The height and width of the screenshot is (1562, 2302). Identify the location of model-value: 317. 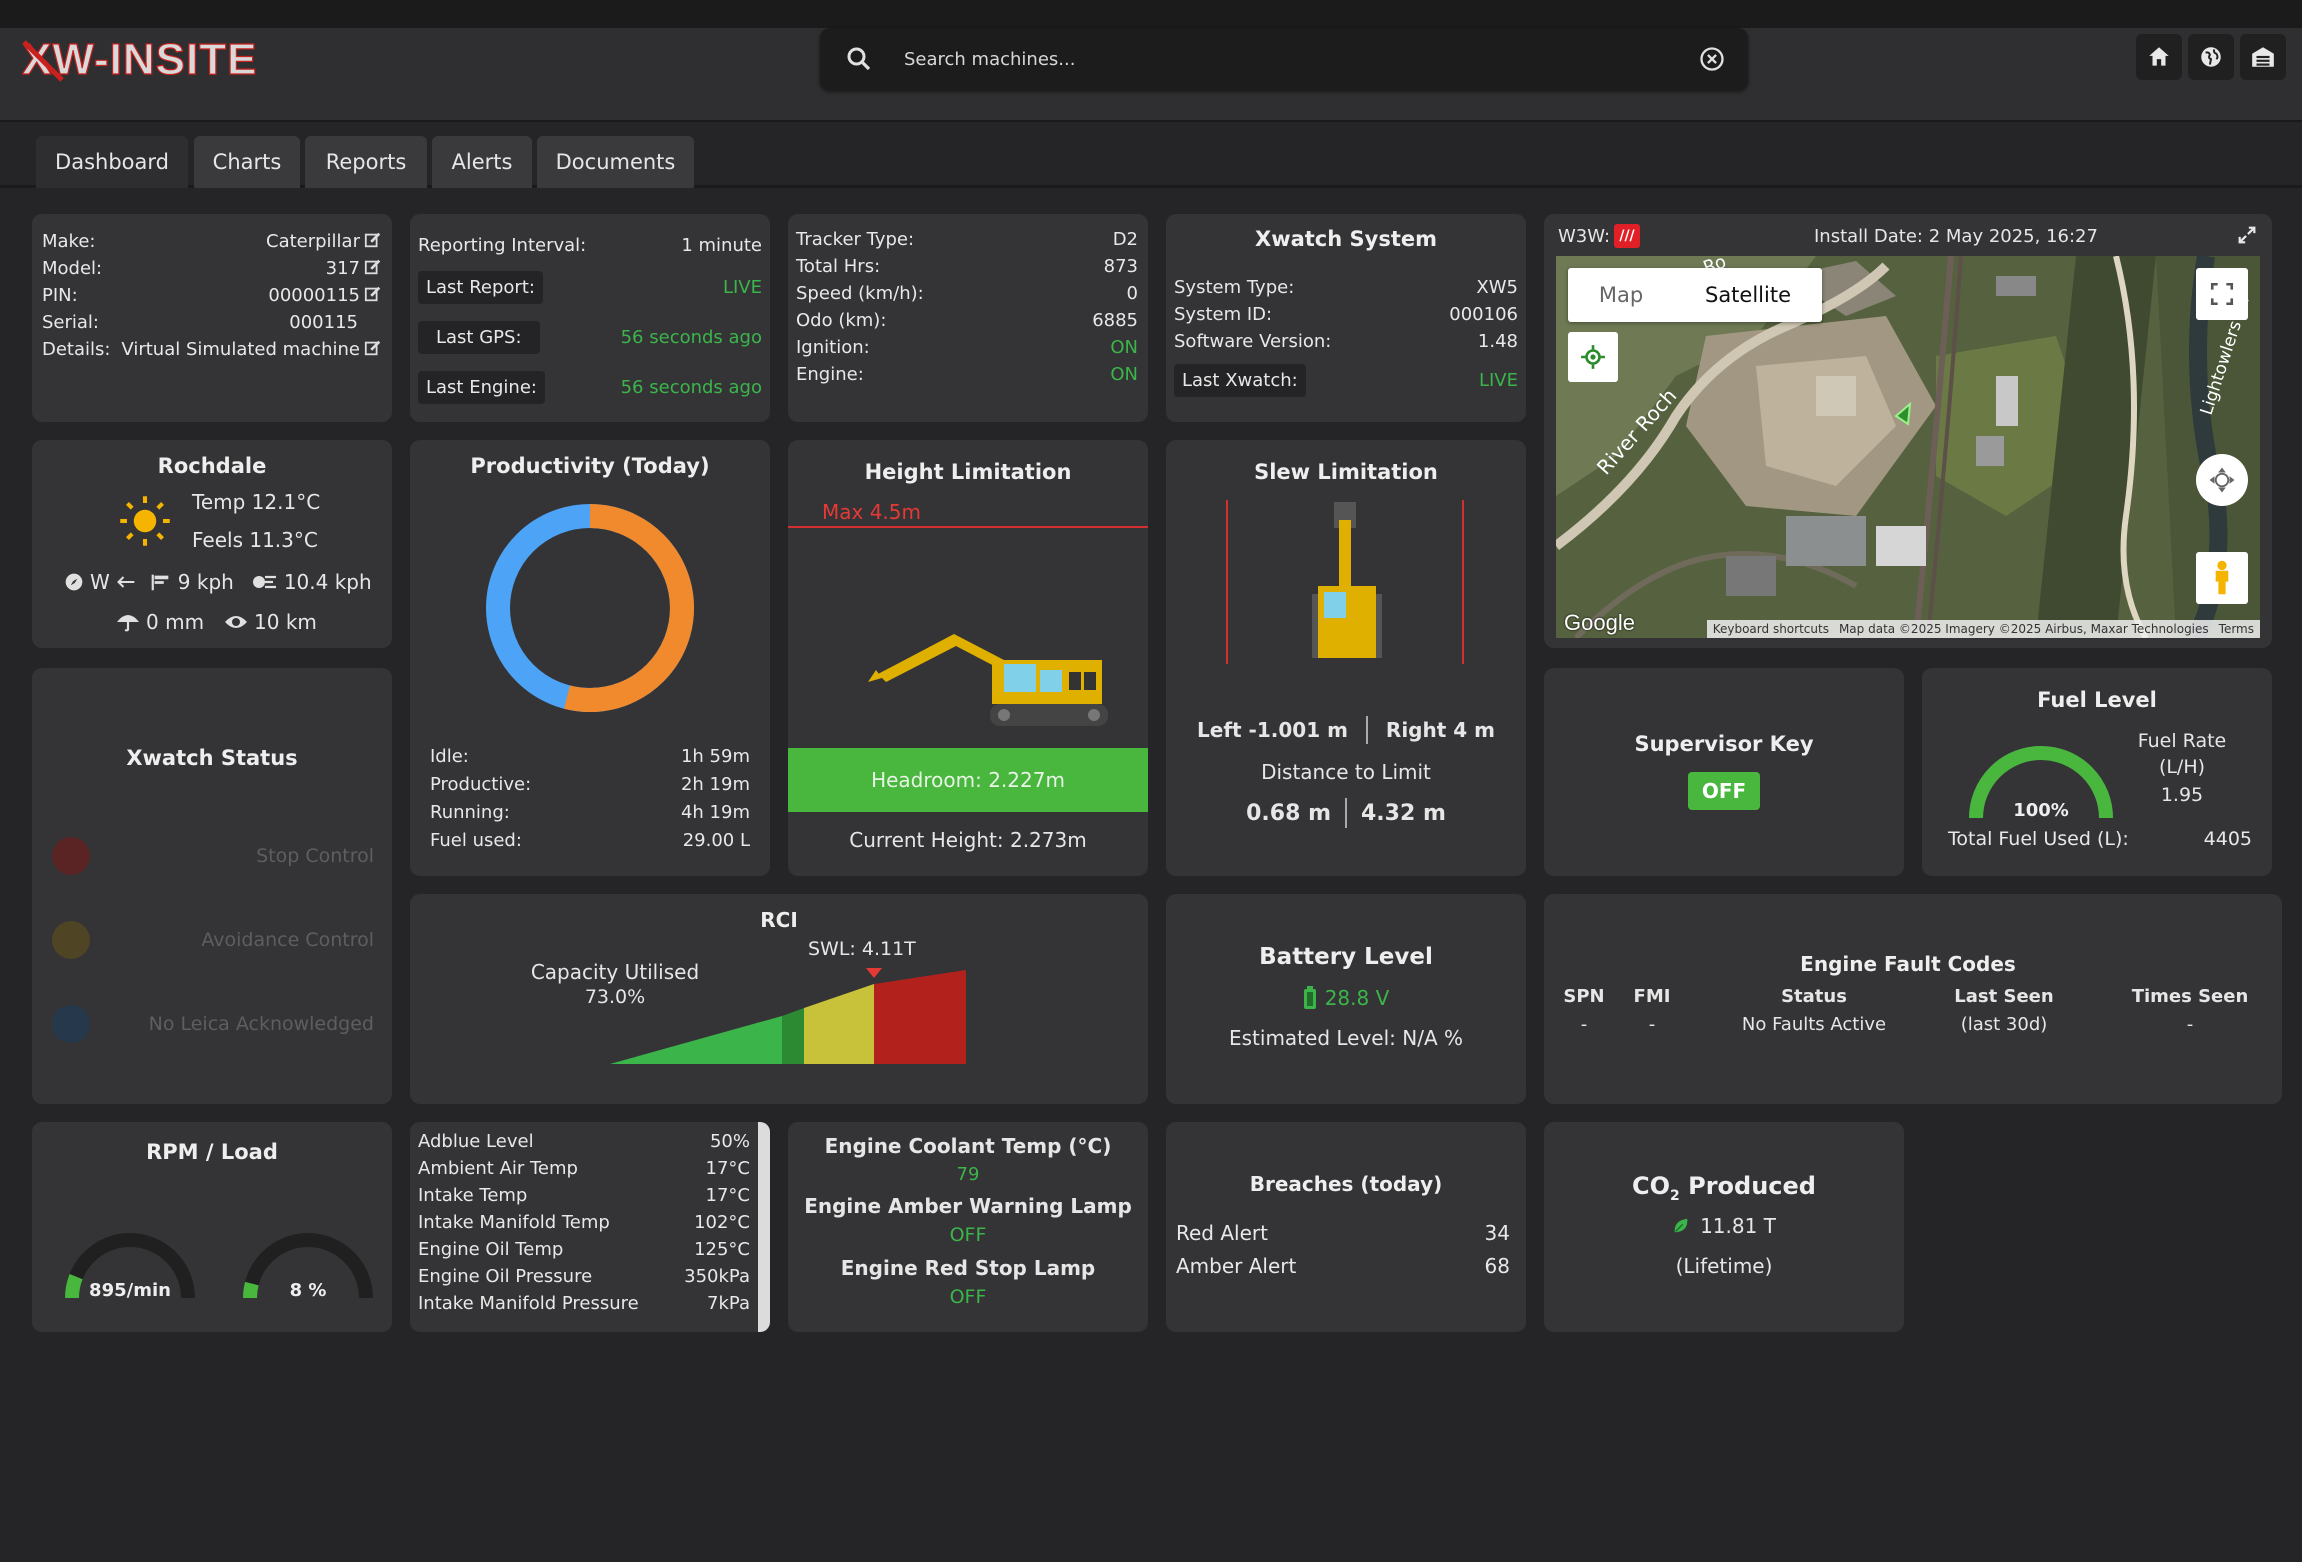
(342, 268).